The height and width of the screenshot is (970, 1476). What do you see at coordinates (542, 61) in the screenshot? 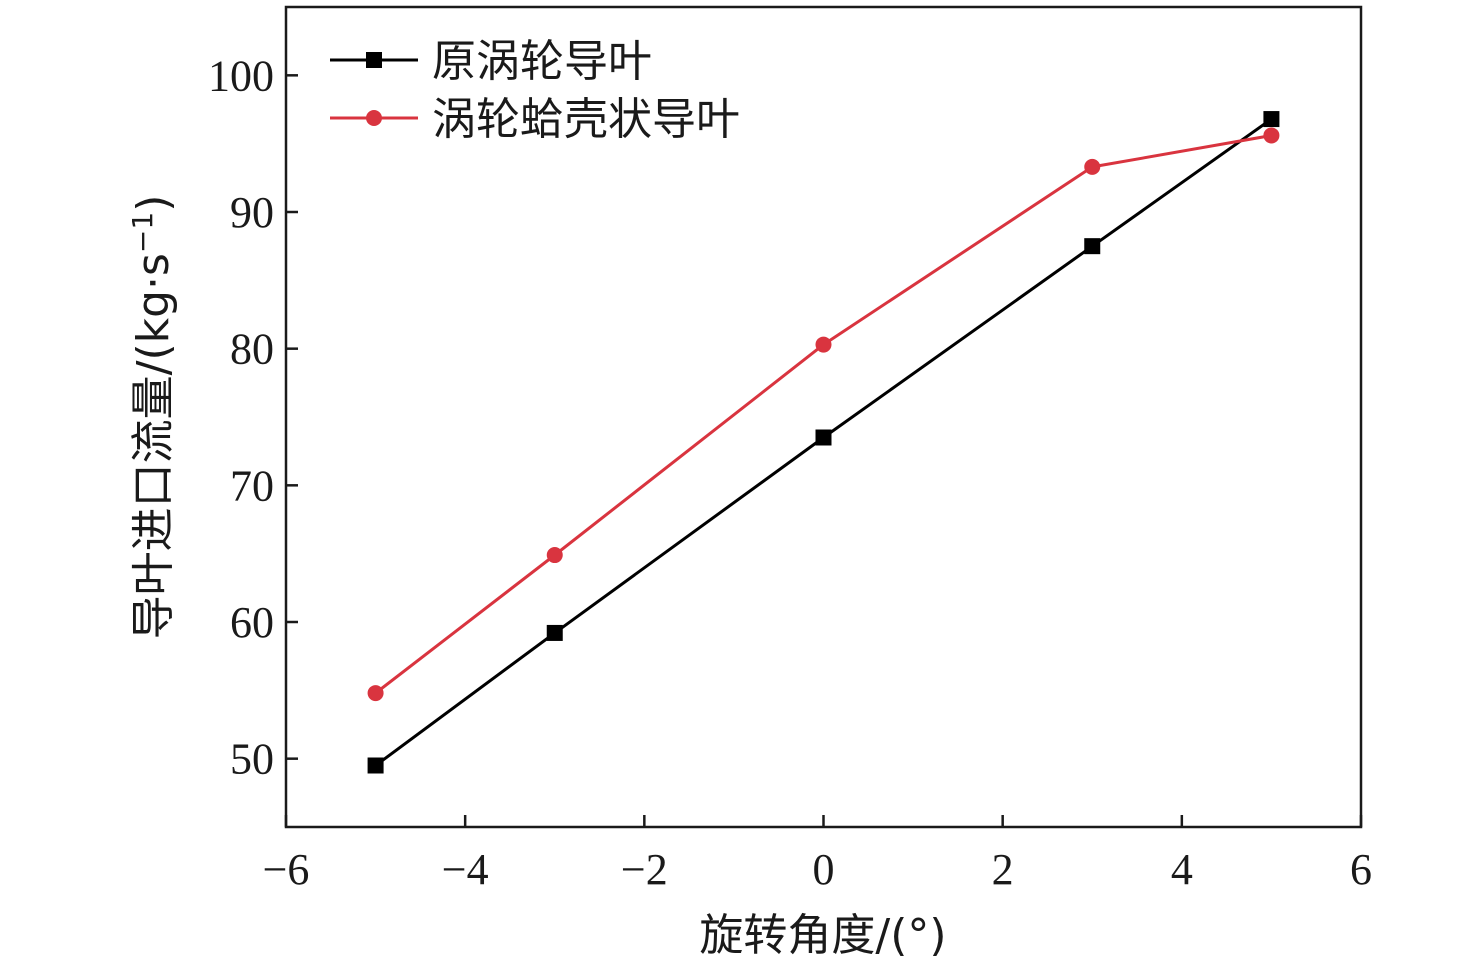
I see `legend-label-original-vanes: 原涡轮导叶` at bounding box center [542, 61].